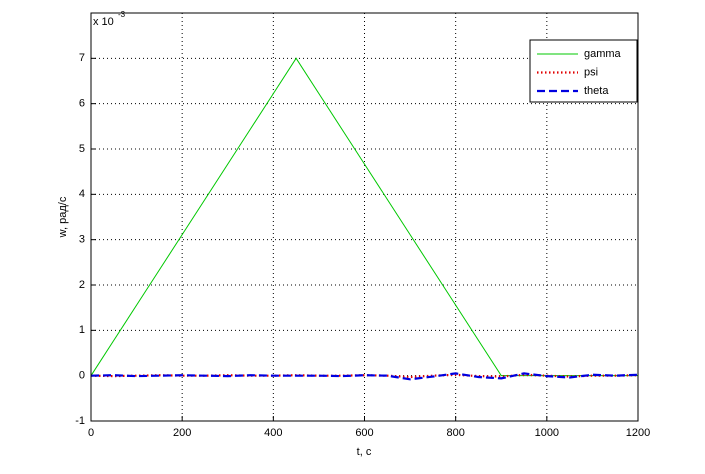 This screenshot has height=474, width=705. I want to click on x-tick-label: 600, so click(364, 433).